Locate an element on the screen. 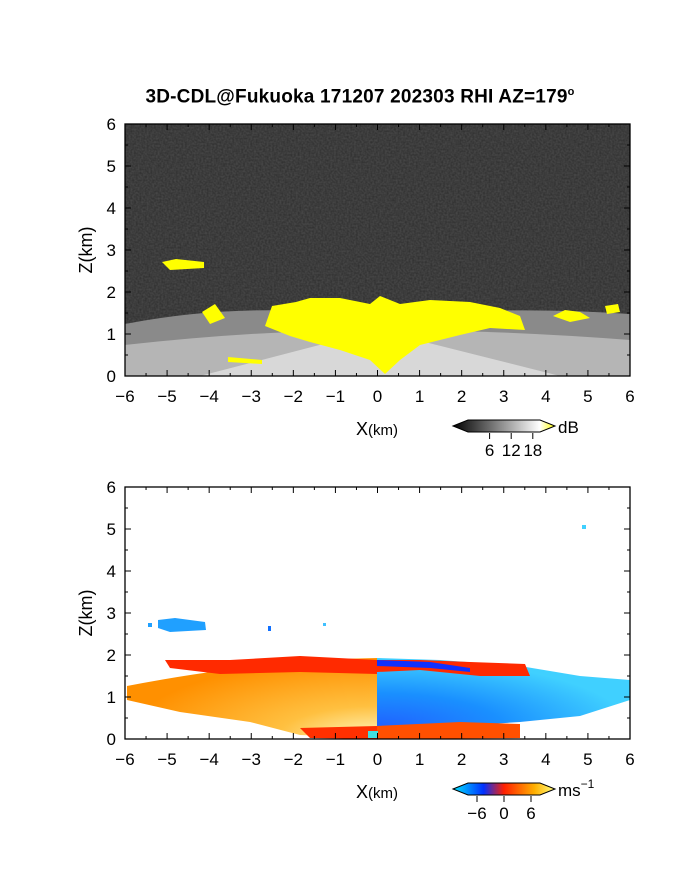 This screenshot has width=680, height=880. velocity-band-bottom-right is located at coordinates (448, 730).